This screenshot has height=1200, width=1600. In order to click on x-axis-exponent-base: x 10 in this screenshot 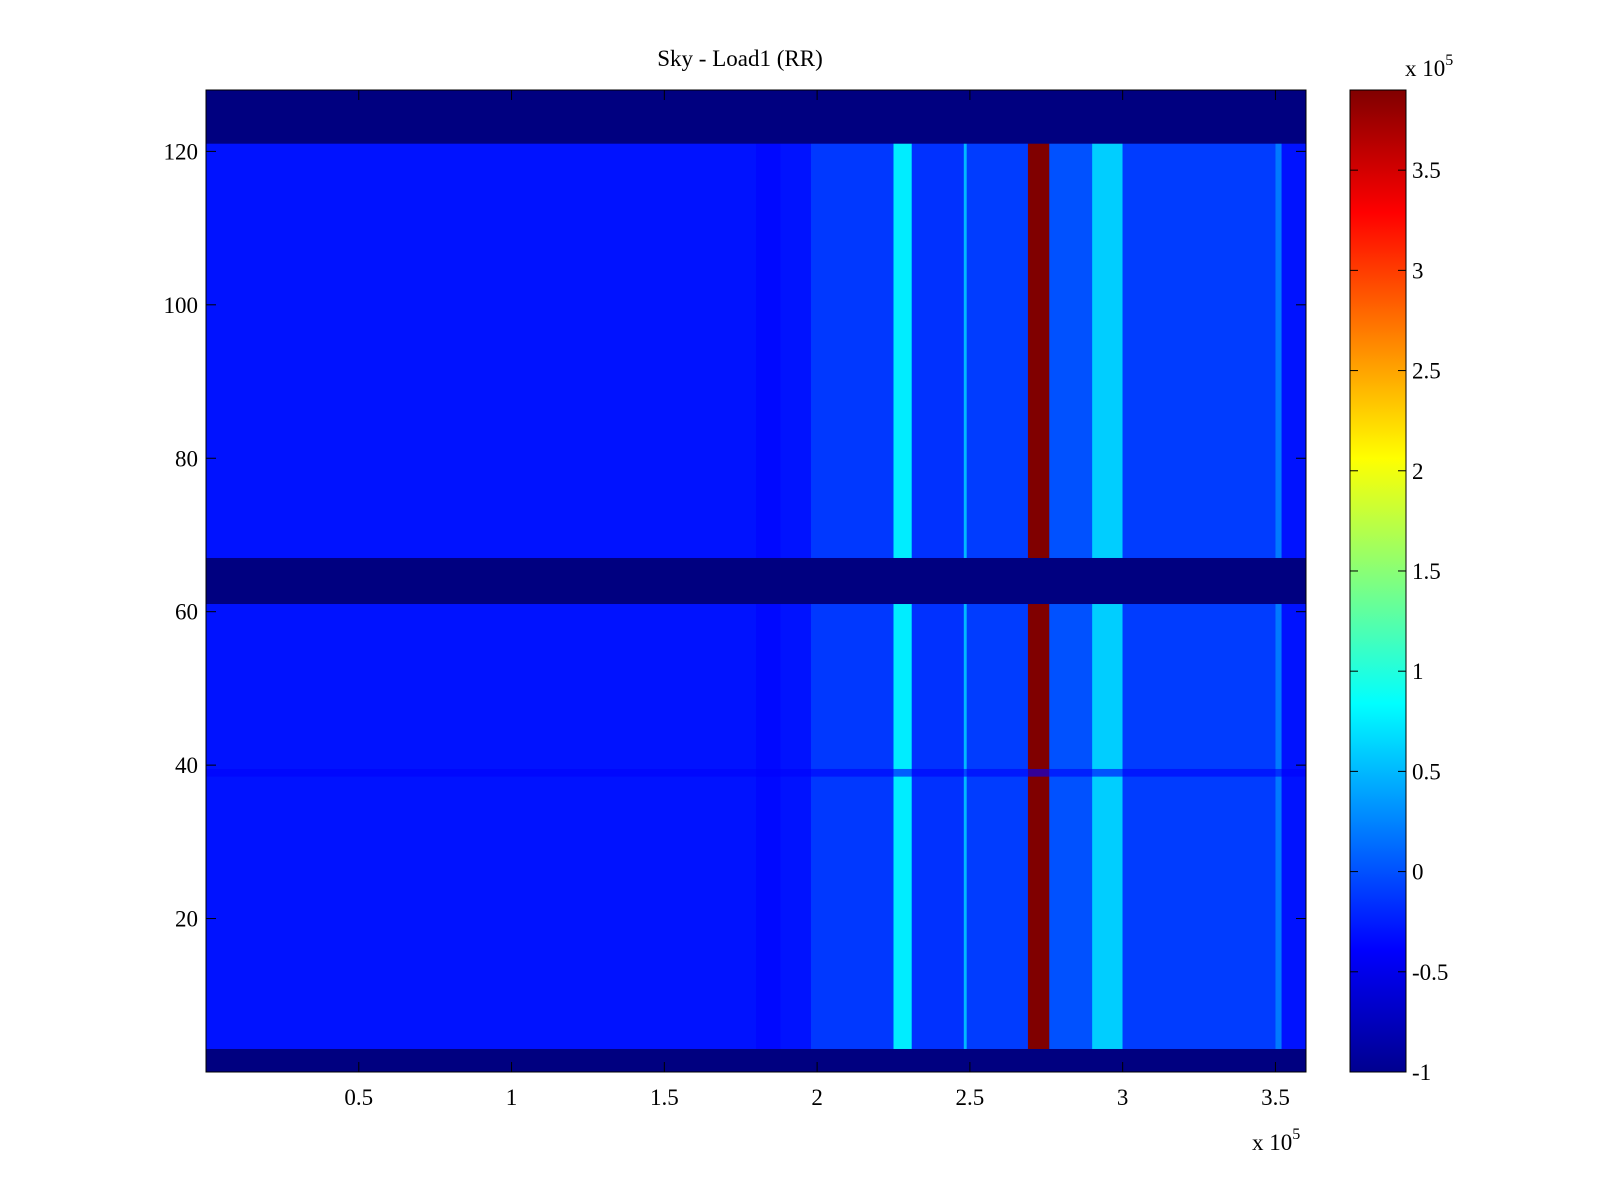, I will do `click(1272, 1142)`.